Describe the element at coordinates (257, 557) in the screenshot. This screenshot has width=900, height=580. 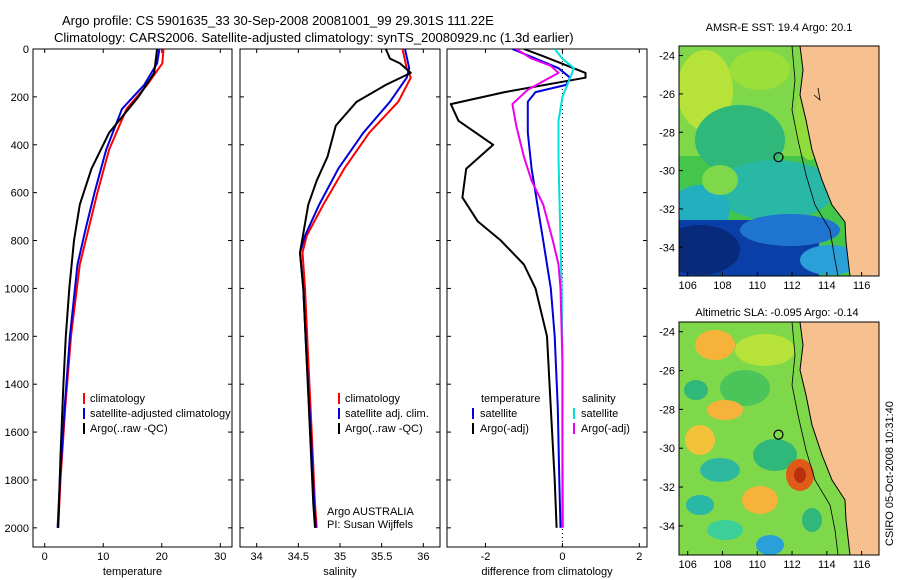
I see `salinity-xtick-label: 34` at that location.